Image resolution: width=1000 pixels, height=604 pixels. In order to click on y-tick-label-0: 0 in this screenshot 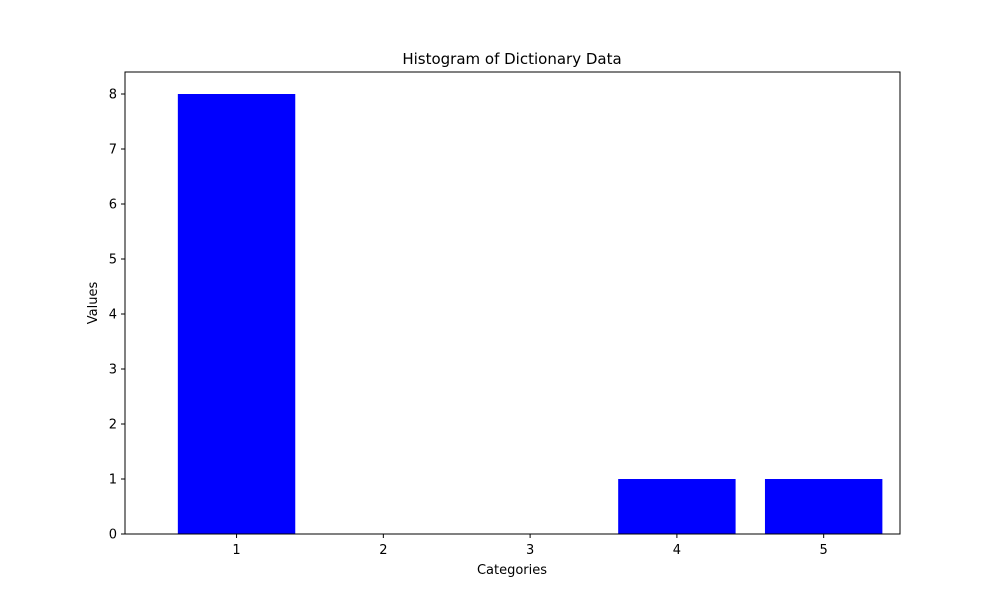, I will do `click(113, 535)`.